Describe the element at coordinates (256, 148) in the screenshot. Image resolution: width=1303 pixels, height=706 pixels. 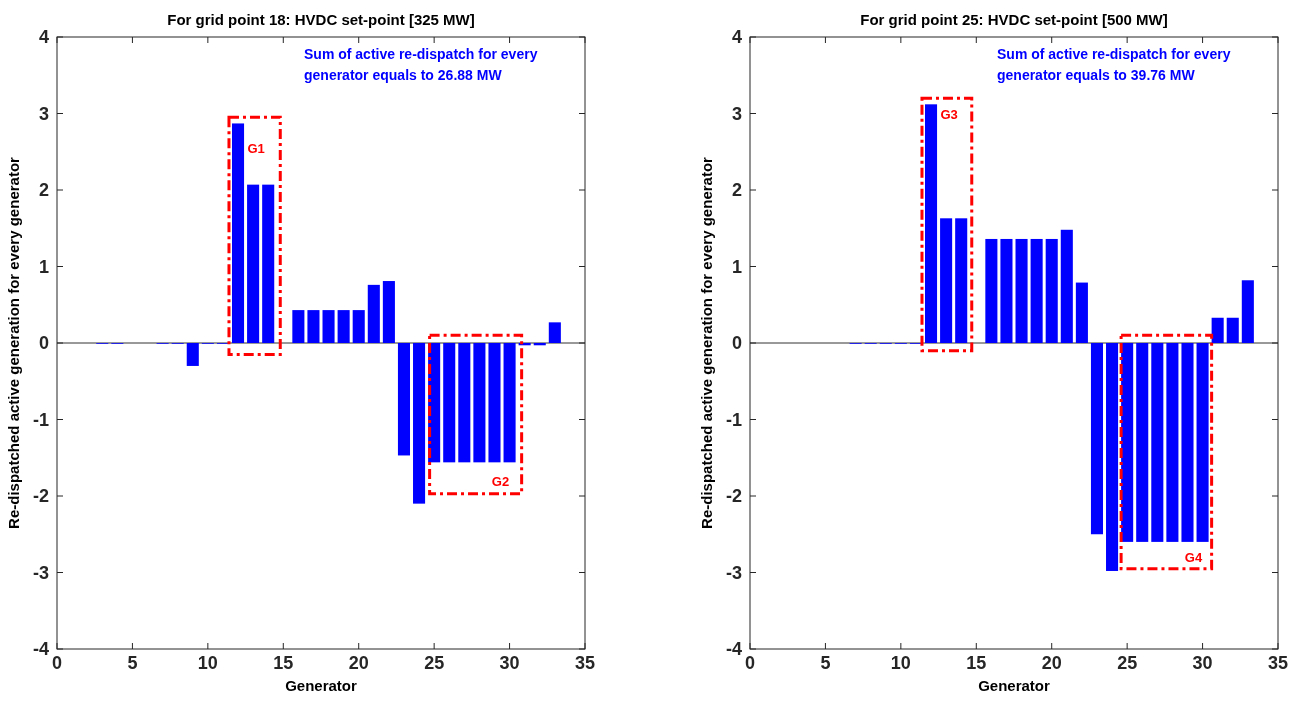
I see `annotation: G1` at that location.